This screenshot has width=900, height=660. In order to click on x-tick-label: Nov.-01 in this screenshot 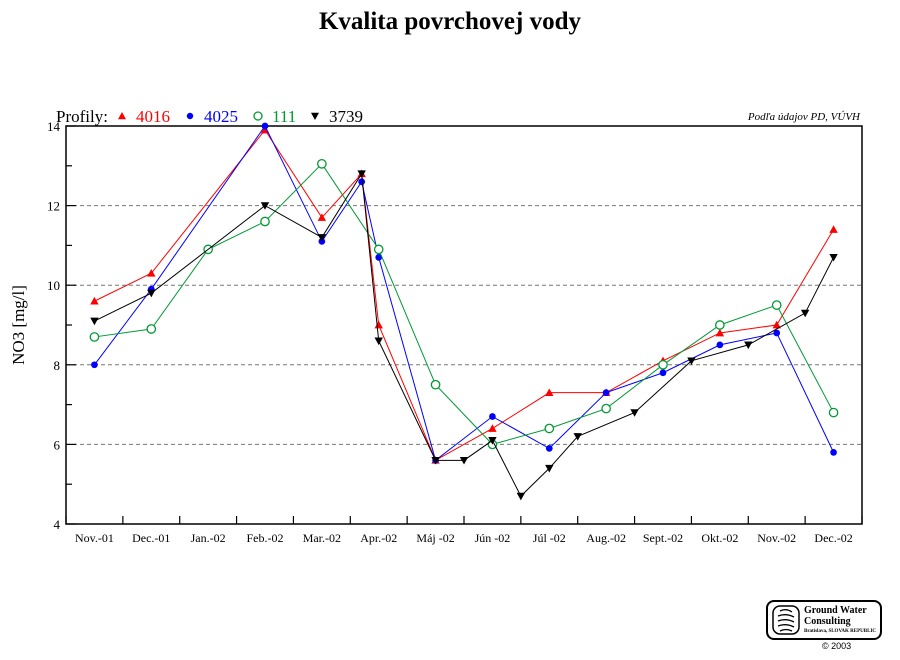, I will do `click(94, 538)`.